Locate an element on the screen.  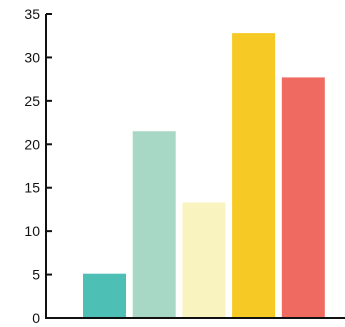
y-tick-label: 0 is located at coordinates (36, 318).